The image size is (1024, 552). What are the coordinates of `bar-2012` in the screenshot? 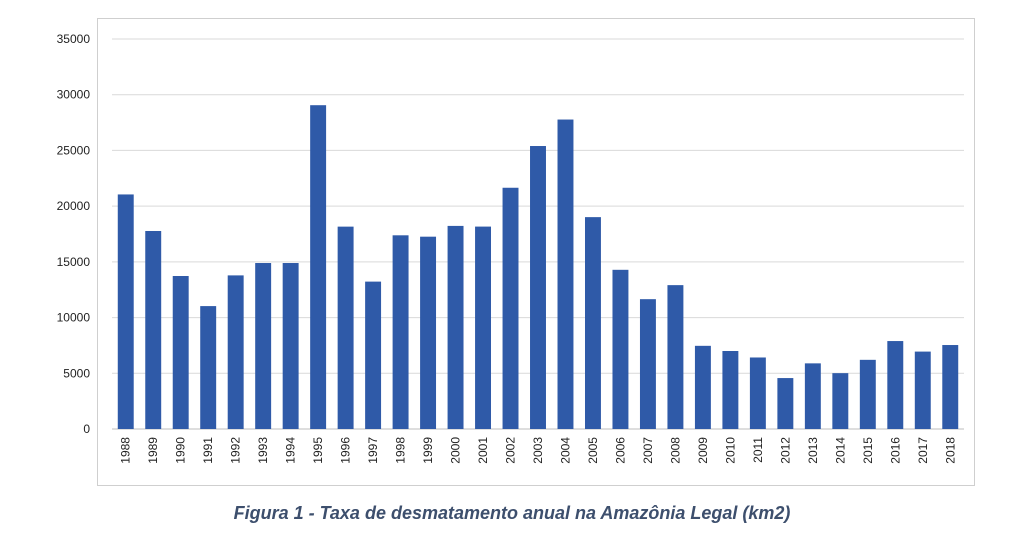 It's located at (785, 403).